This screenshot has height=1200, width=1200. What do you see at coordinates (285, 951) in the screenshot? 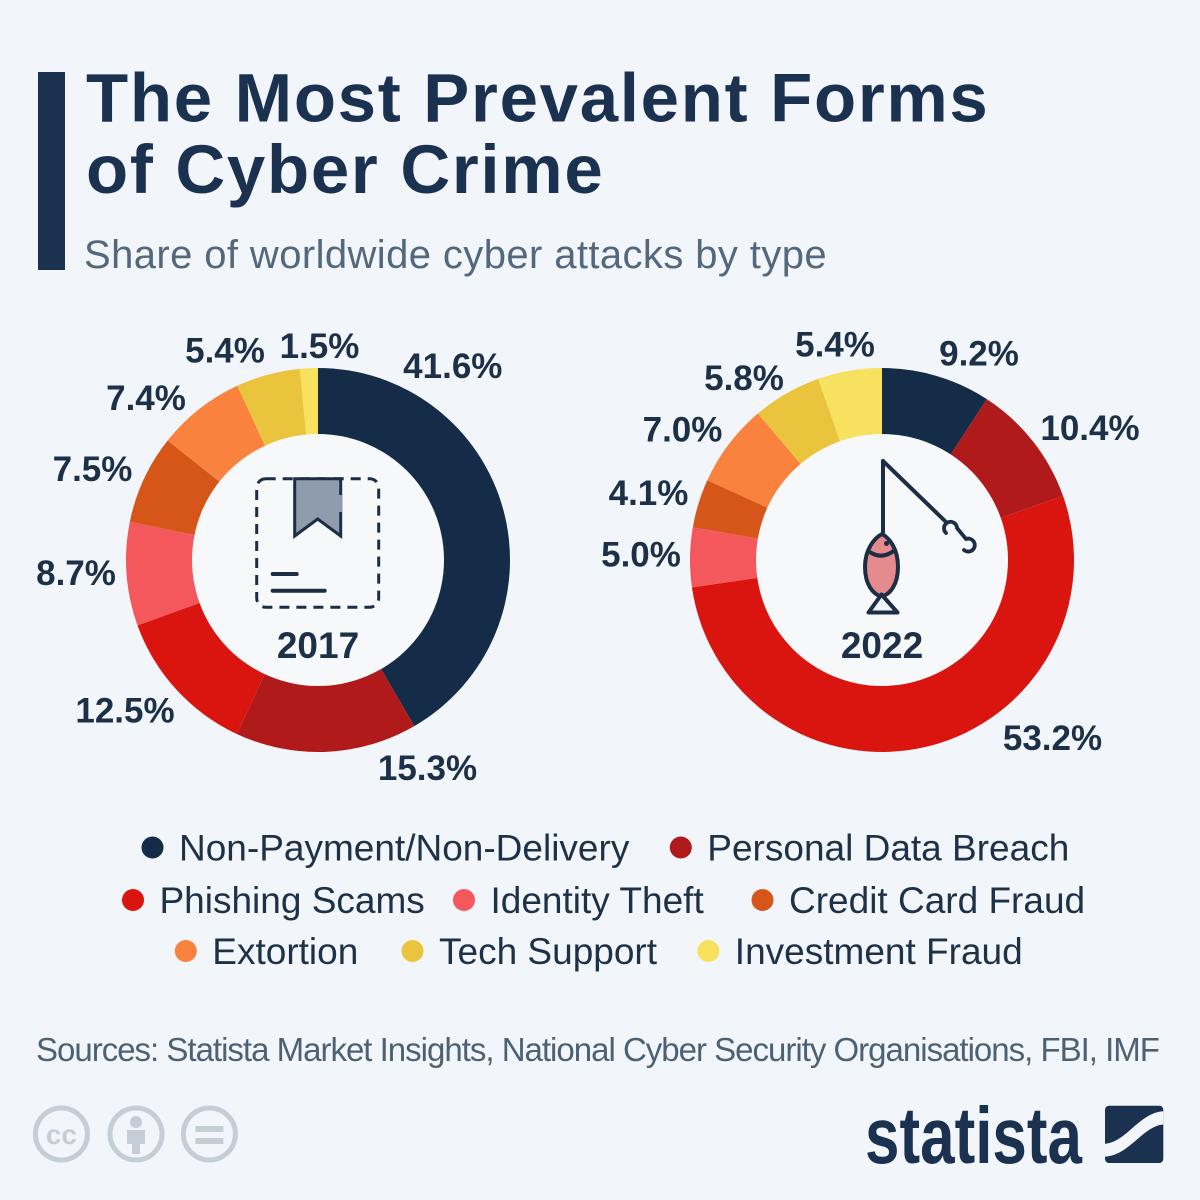
I see `svg-text: Extortion` at bounding box center [285, 951].